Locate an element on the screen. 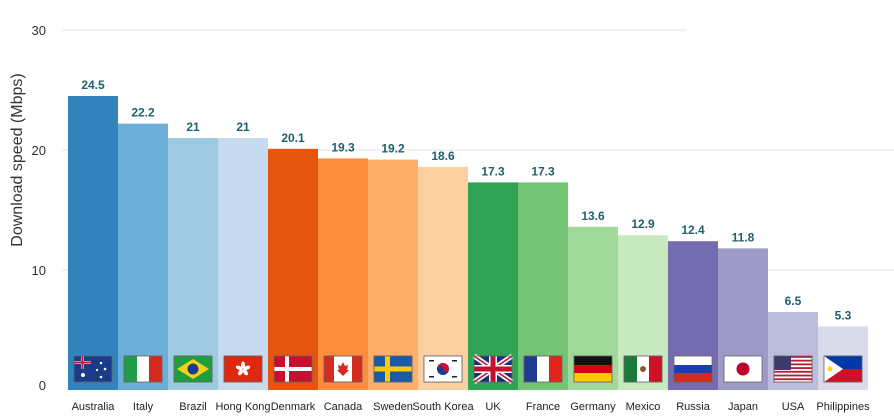 The height and width of the screenshot is (419, 894). australia-flag-icon is located at coordinates (93, 369).